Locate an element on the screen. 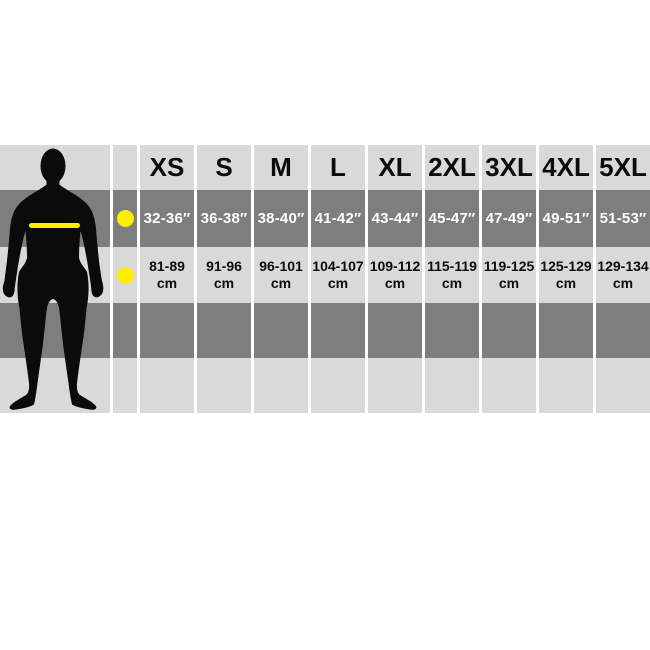 The height and width of the screenshot is (650, 650). size-header-xl: XL is located at coordinates (395, 167).